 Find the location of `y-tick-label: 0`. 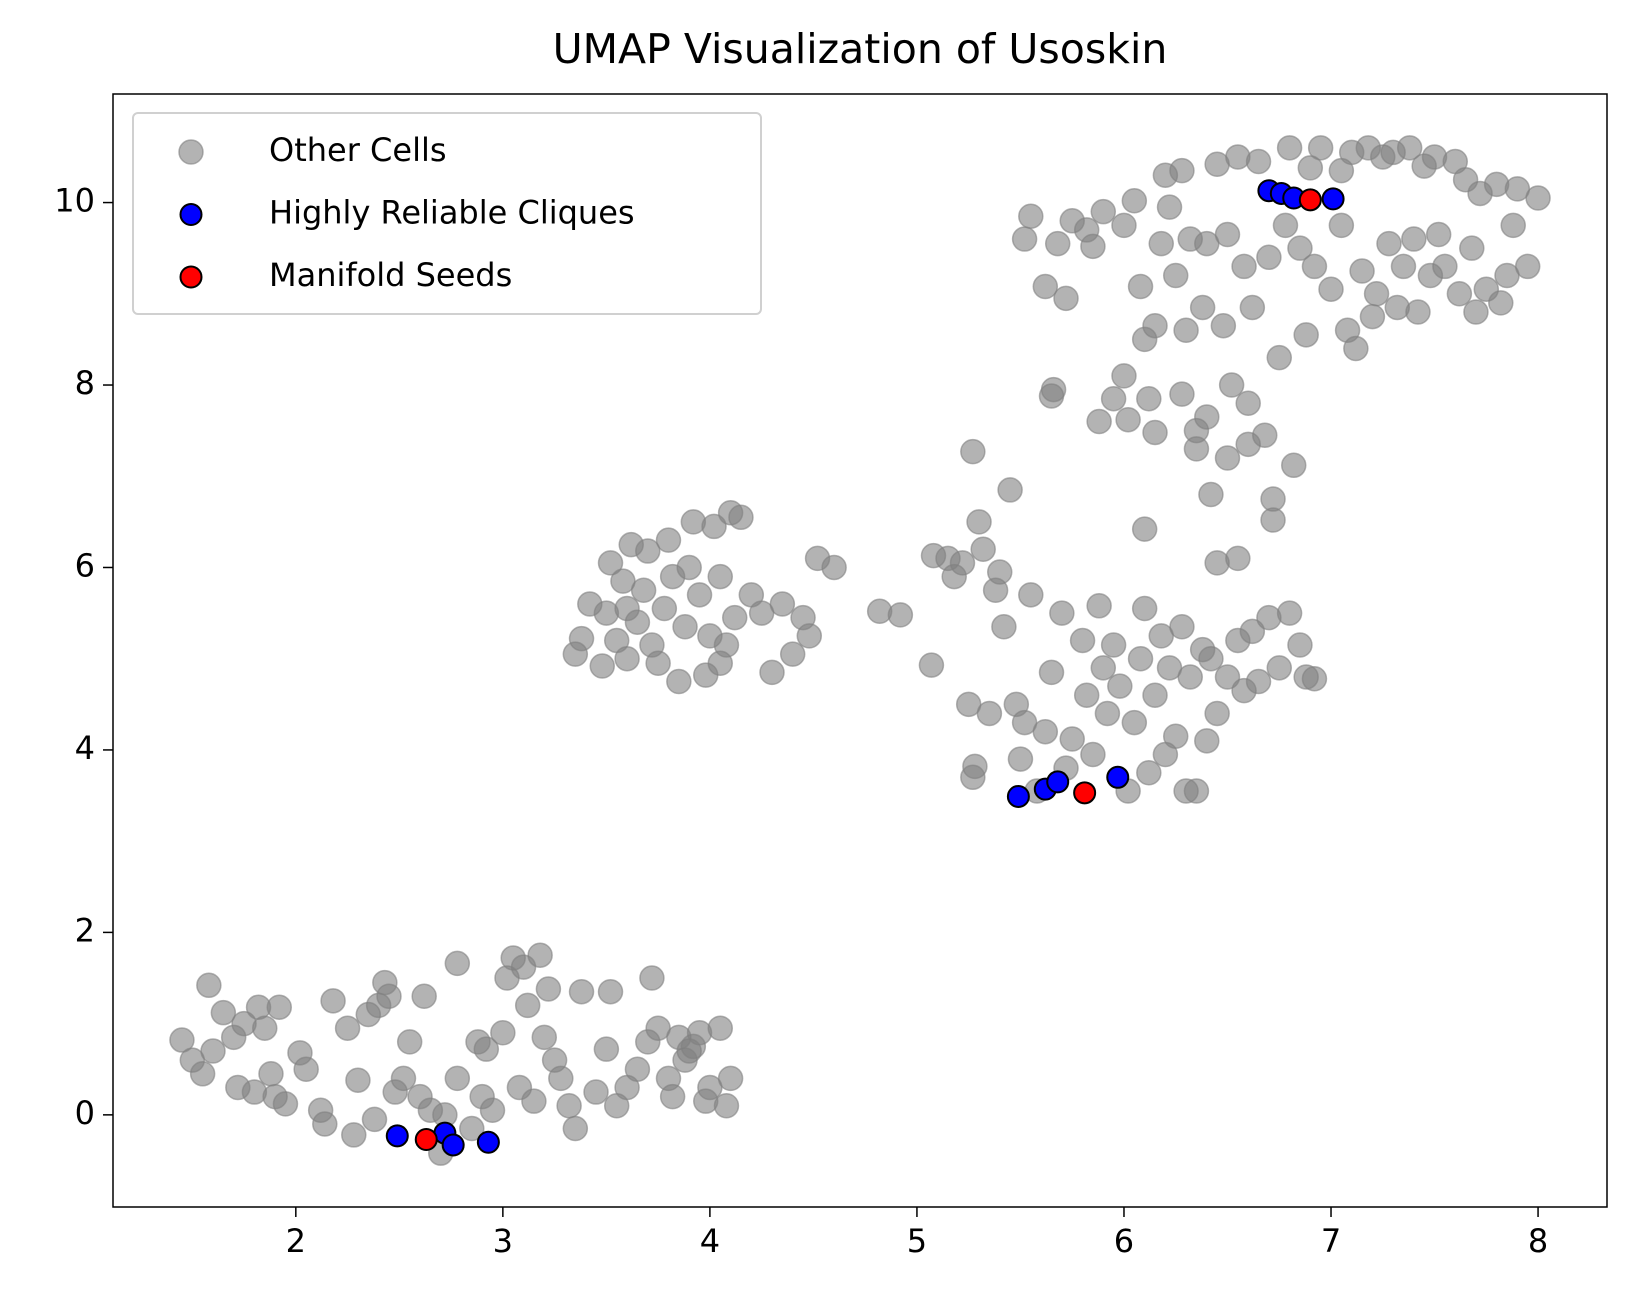

y-tick-label: 0 is located at coordinates (85, 1113).